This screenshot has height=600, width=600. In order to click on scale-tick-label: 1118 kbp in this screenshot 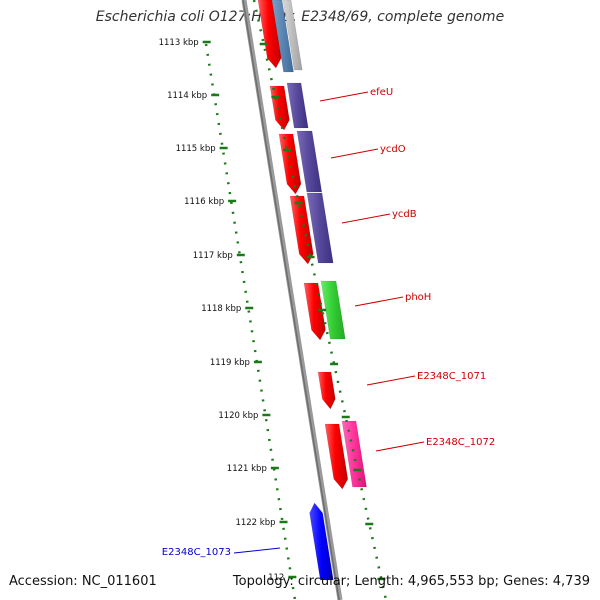, I will do `click(221, 309)`.